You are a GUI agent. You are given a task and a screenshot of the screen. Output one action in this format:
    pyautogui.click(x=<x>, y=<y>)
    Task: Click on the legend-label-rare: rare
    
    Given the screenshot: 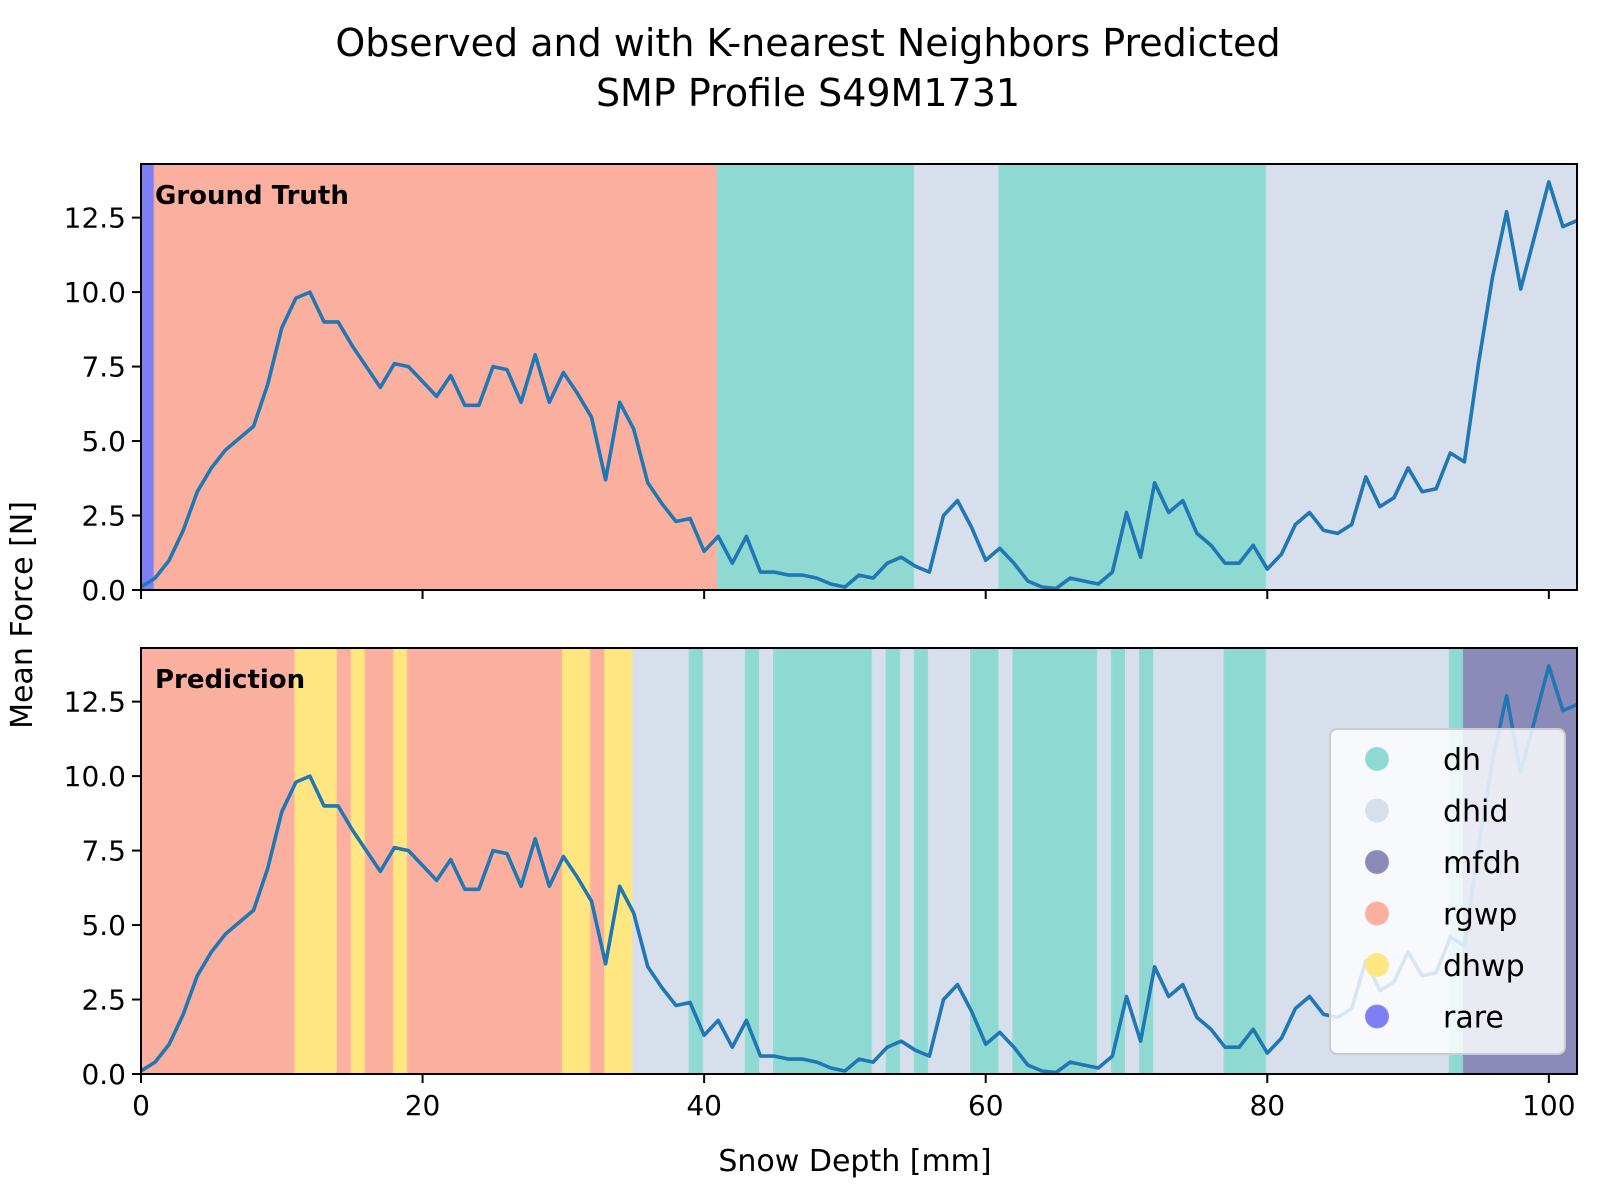 What is the action you would take?
    pyautogui.click(x=1473, y=1018)
    